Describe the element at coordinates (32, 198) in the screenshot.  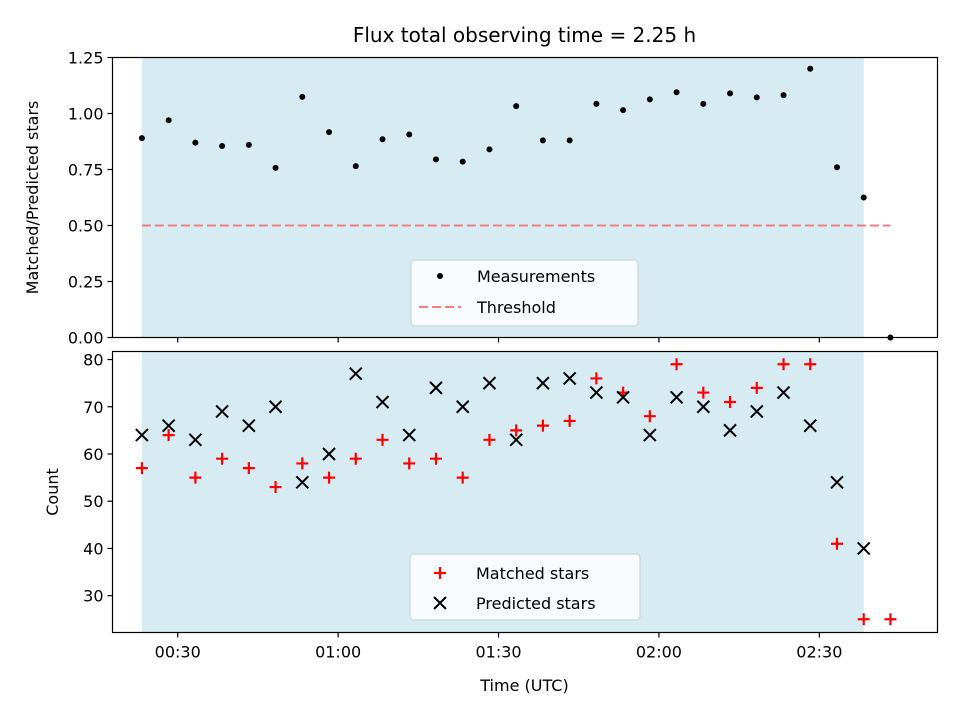
I see `top-y-axis-label: Matched/Predicted stars` at that location.